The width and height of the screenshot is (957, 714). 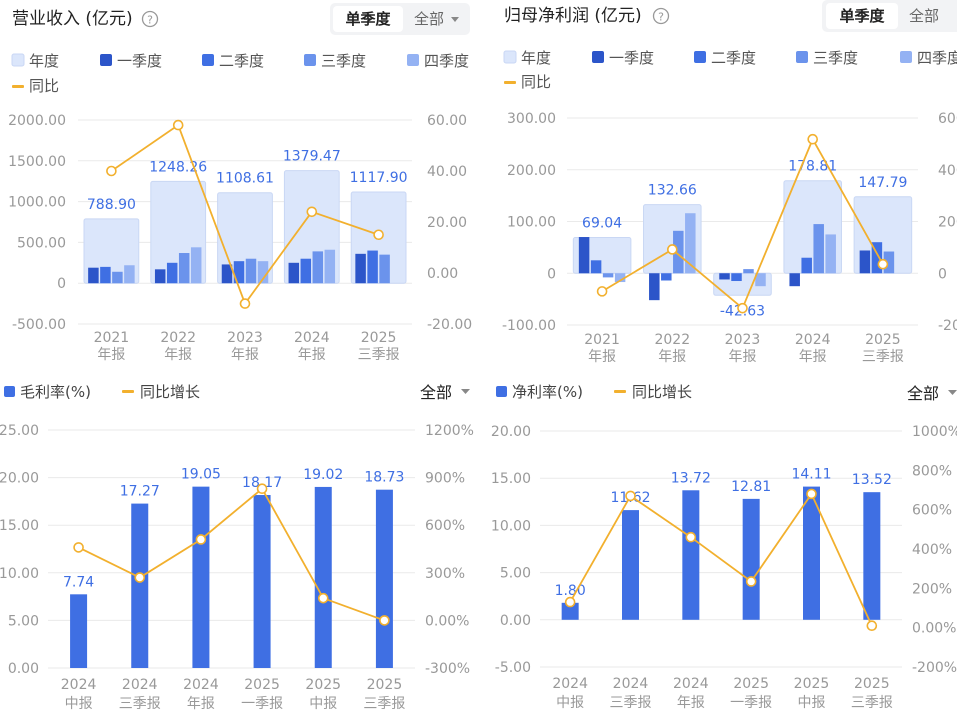 What do you see at coordinates (429, 19) in the screenshot?
I see `revenue-toggle-all: 全部` at bounding box center [429, 19].